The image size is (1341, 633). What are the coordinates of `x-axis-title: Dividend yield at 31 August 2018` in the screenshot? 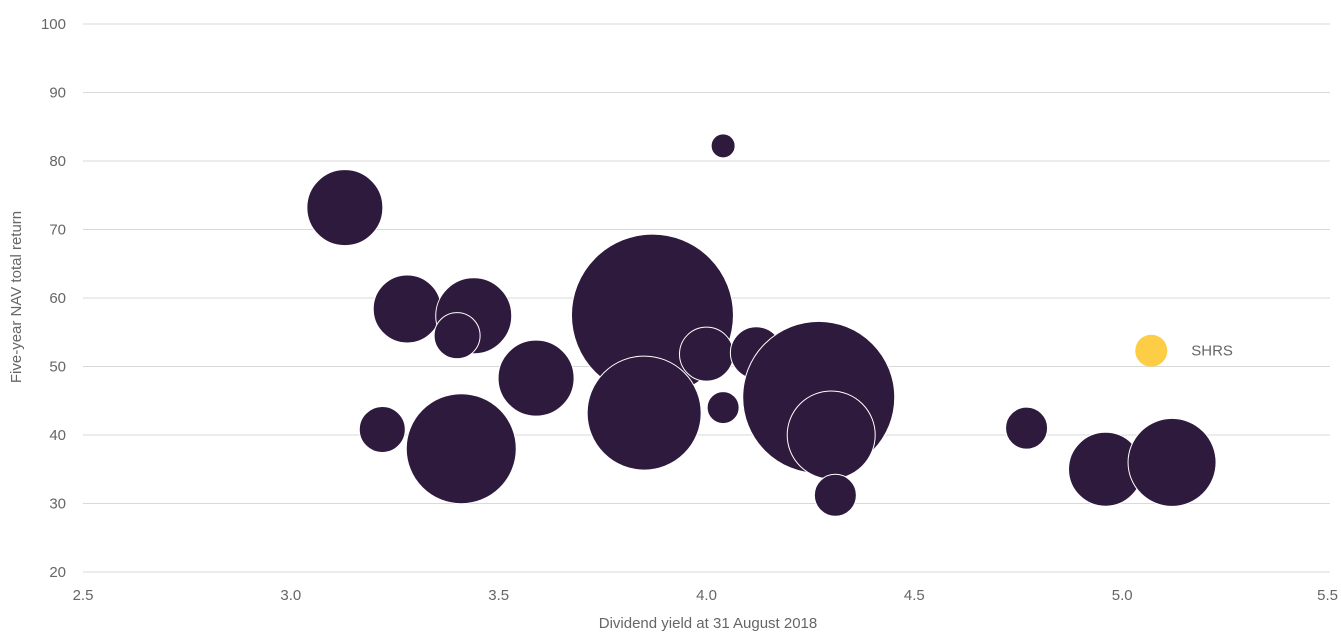 It's located at (708, 623).